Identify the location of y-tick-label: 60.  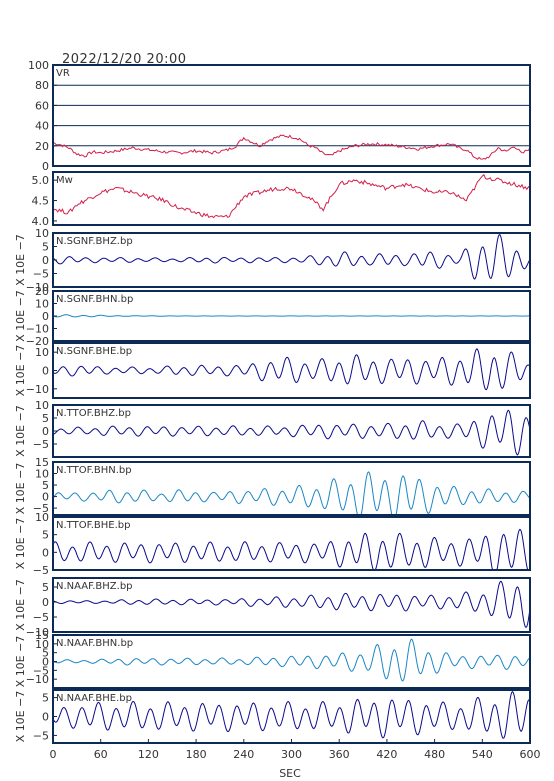
(42, 105).